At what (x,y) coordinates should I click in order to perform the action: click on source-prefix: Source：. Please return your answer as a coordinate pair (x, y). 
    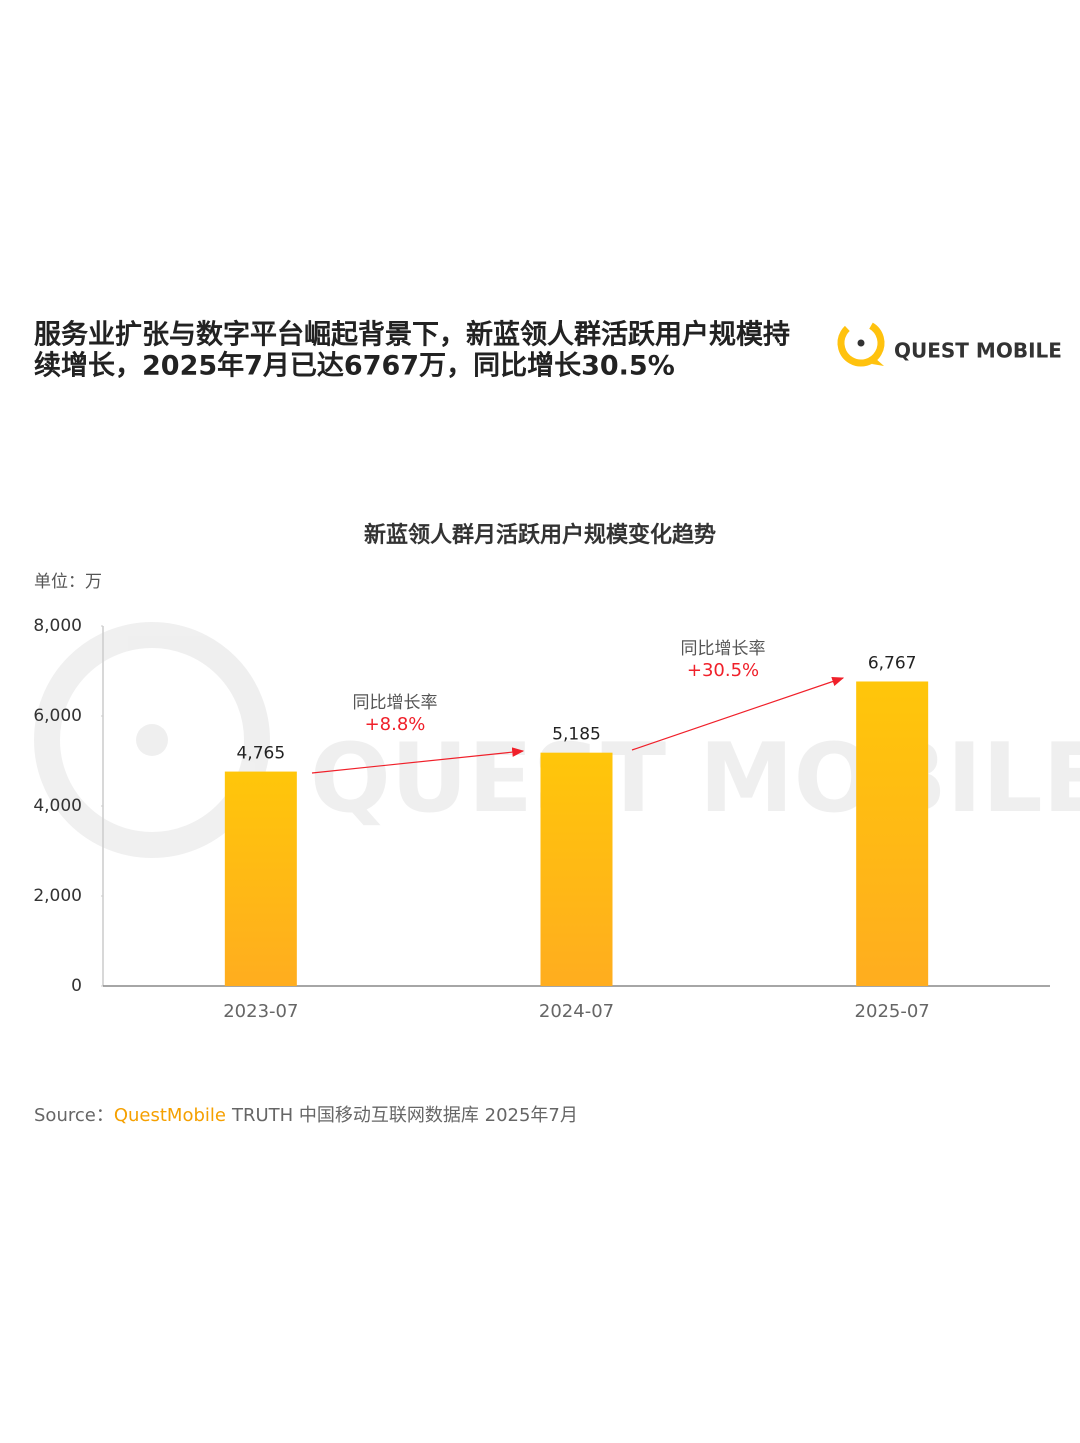
    Looking at the image, I should click on (74, 1115).